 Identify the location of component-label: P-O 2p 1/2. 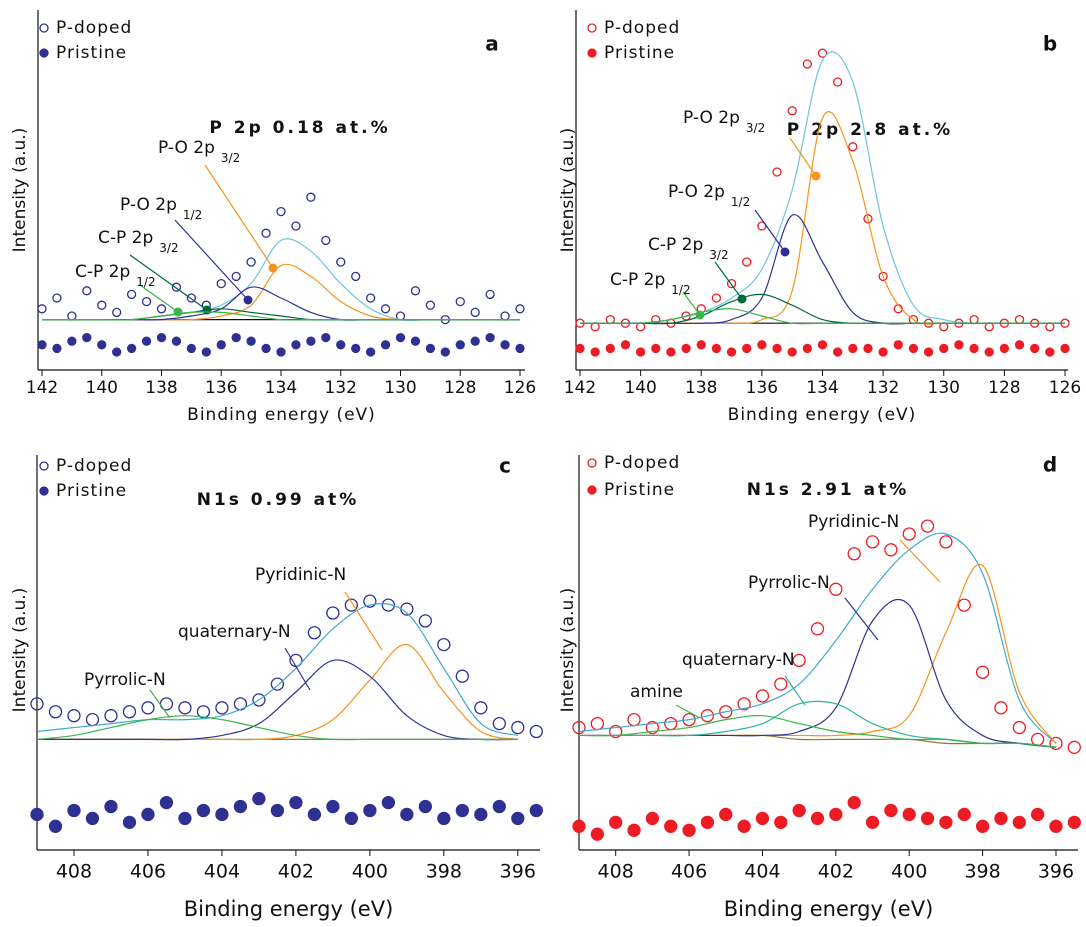
(709, 195).